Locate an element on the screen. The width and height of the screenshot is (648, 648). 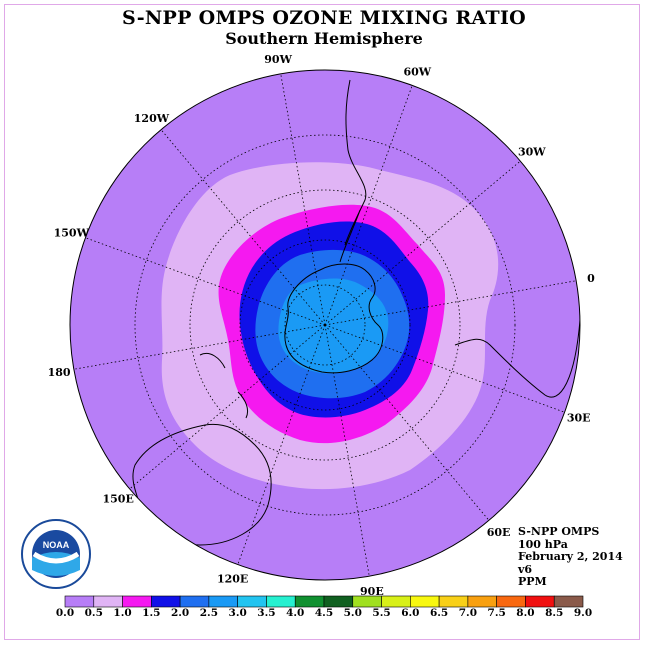
colorbar-tick-label: 6.0 is located at coordinates (410, 613).